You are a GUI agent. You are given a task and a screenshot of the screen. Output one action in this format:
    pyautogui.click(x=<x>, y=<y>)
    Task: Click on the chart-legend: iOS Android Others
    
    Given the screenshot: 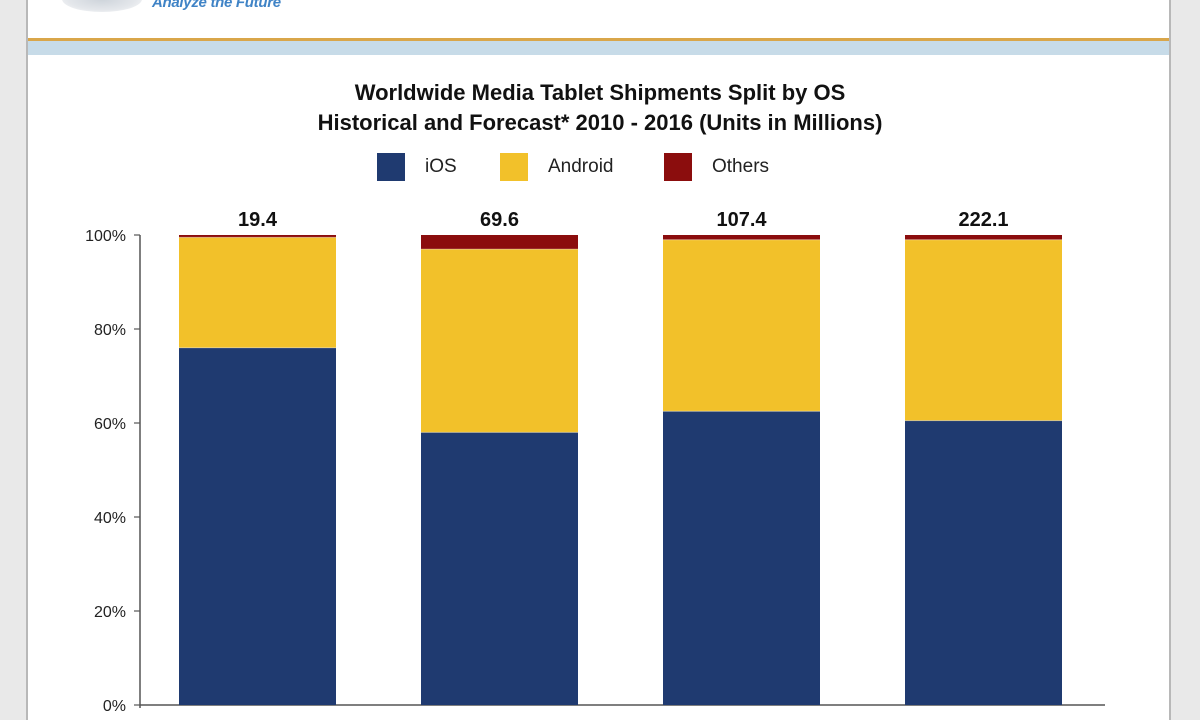 What is the action you would take?
    pyautogui.click(x=600, y=167)
    